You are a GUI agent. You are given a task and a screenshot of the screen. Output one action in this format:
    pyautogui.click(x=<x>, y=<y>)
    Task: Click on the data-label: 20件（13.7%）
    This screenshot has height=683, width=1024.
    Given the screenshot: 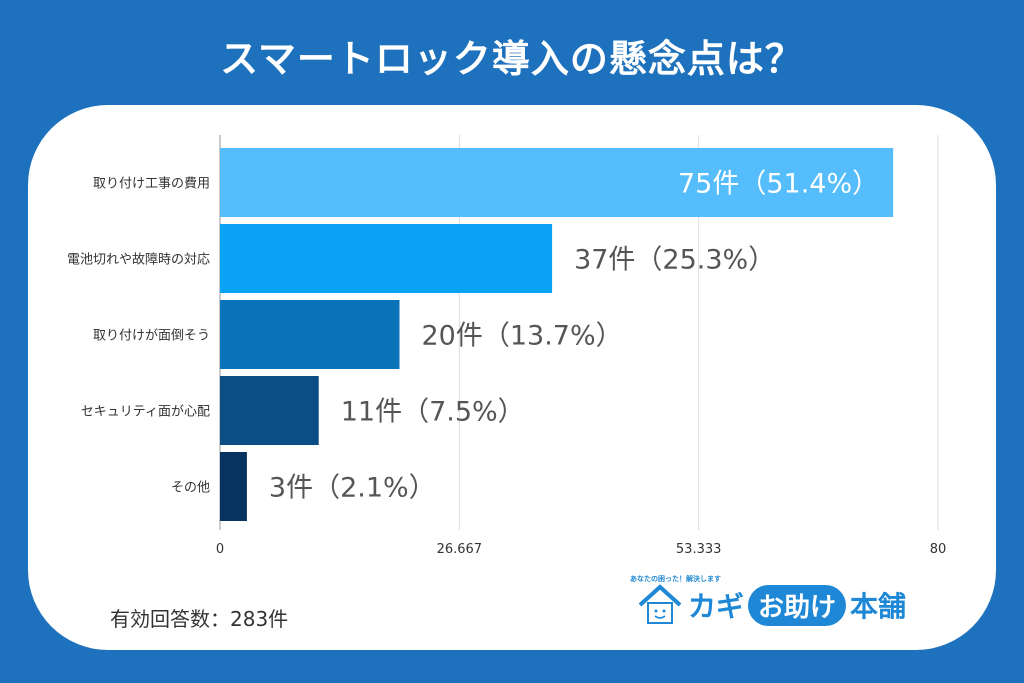 What is the action you would take?
    pyautogui.click(x=522, y=336)
    